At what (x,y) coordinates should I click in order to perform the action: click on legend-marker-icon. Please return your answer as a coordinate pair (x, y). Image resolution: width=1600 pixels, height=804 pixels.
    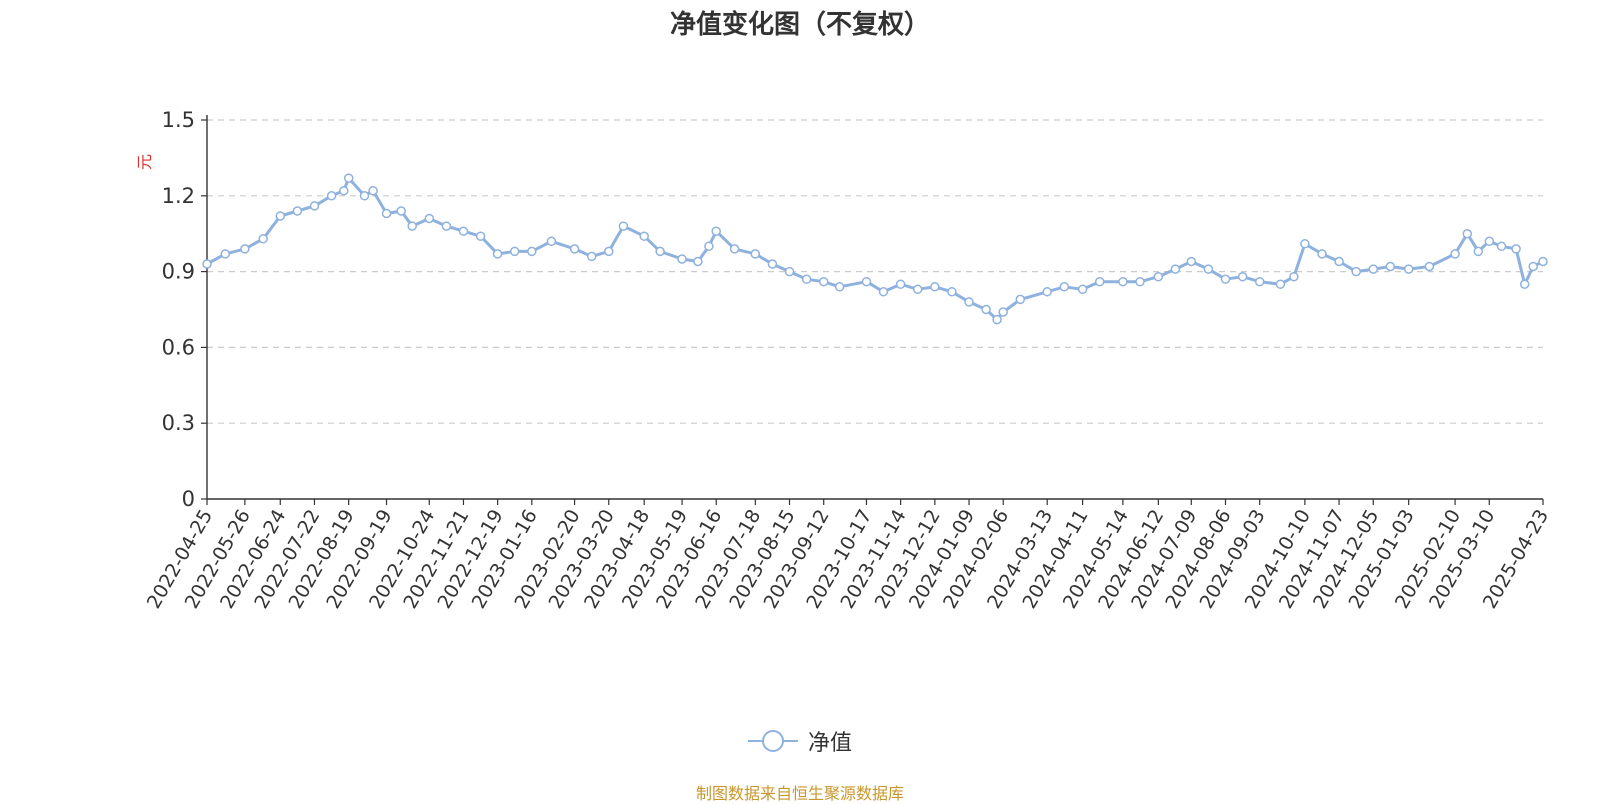
    Looking at the image, I should click on (772, 741).